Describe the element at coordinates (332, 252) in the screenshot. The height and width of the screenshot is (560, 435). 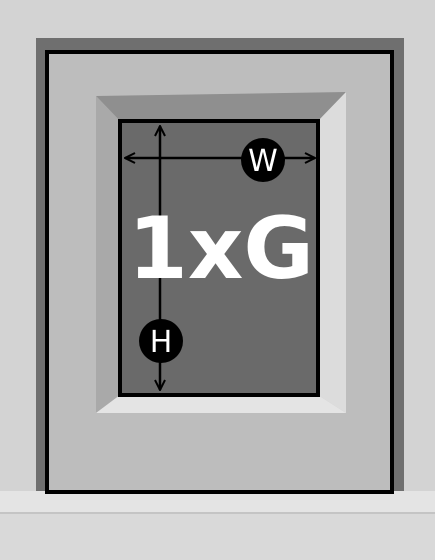
I see `reveal-right` at that location.